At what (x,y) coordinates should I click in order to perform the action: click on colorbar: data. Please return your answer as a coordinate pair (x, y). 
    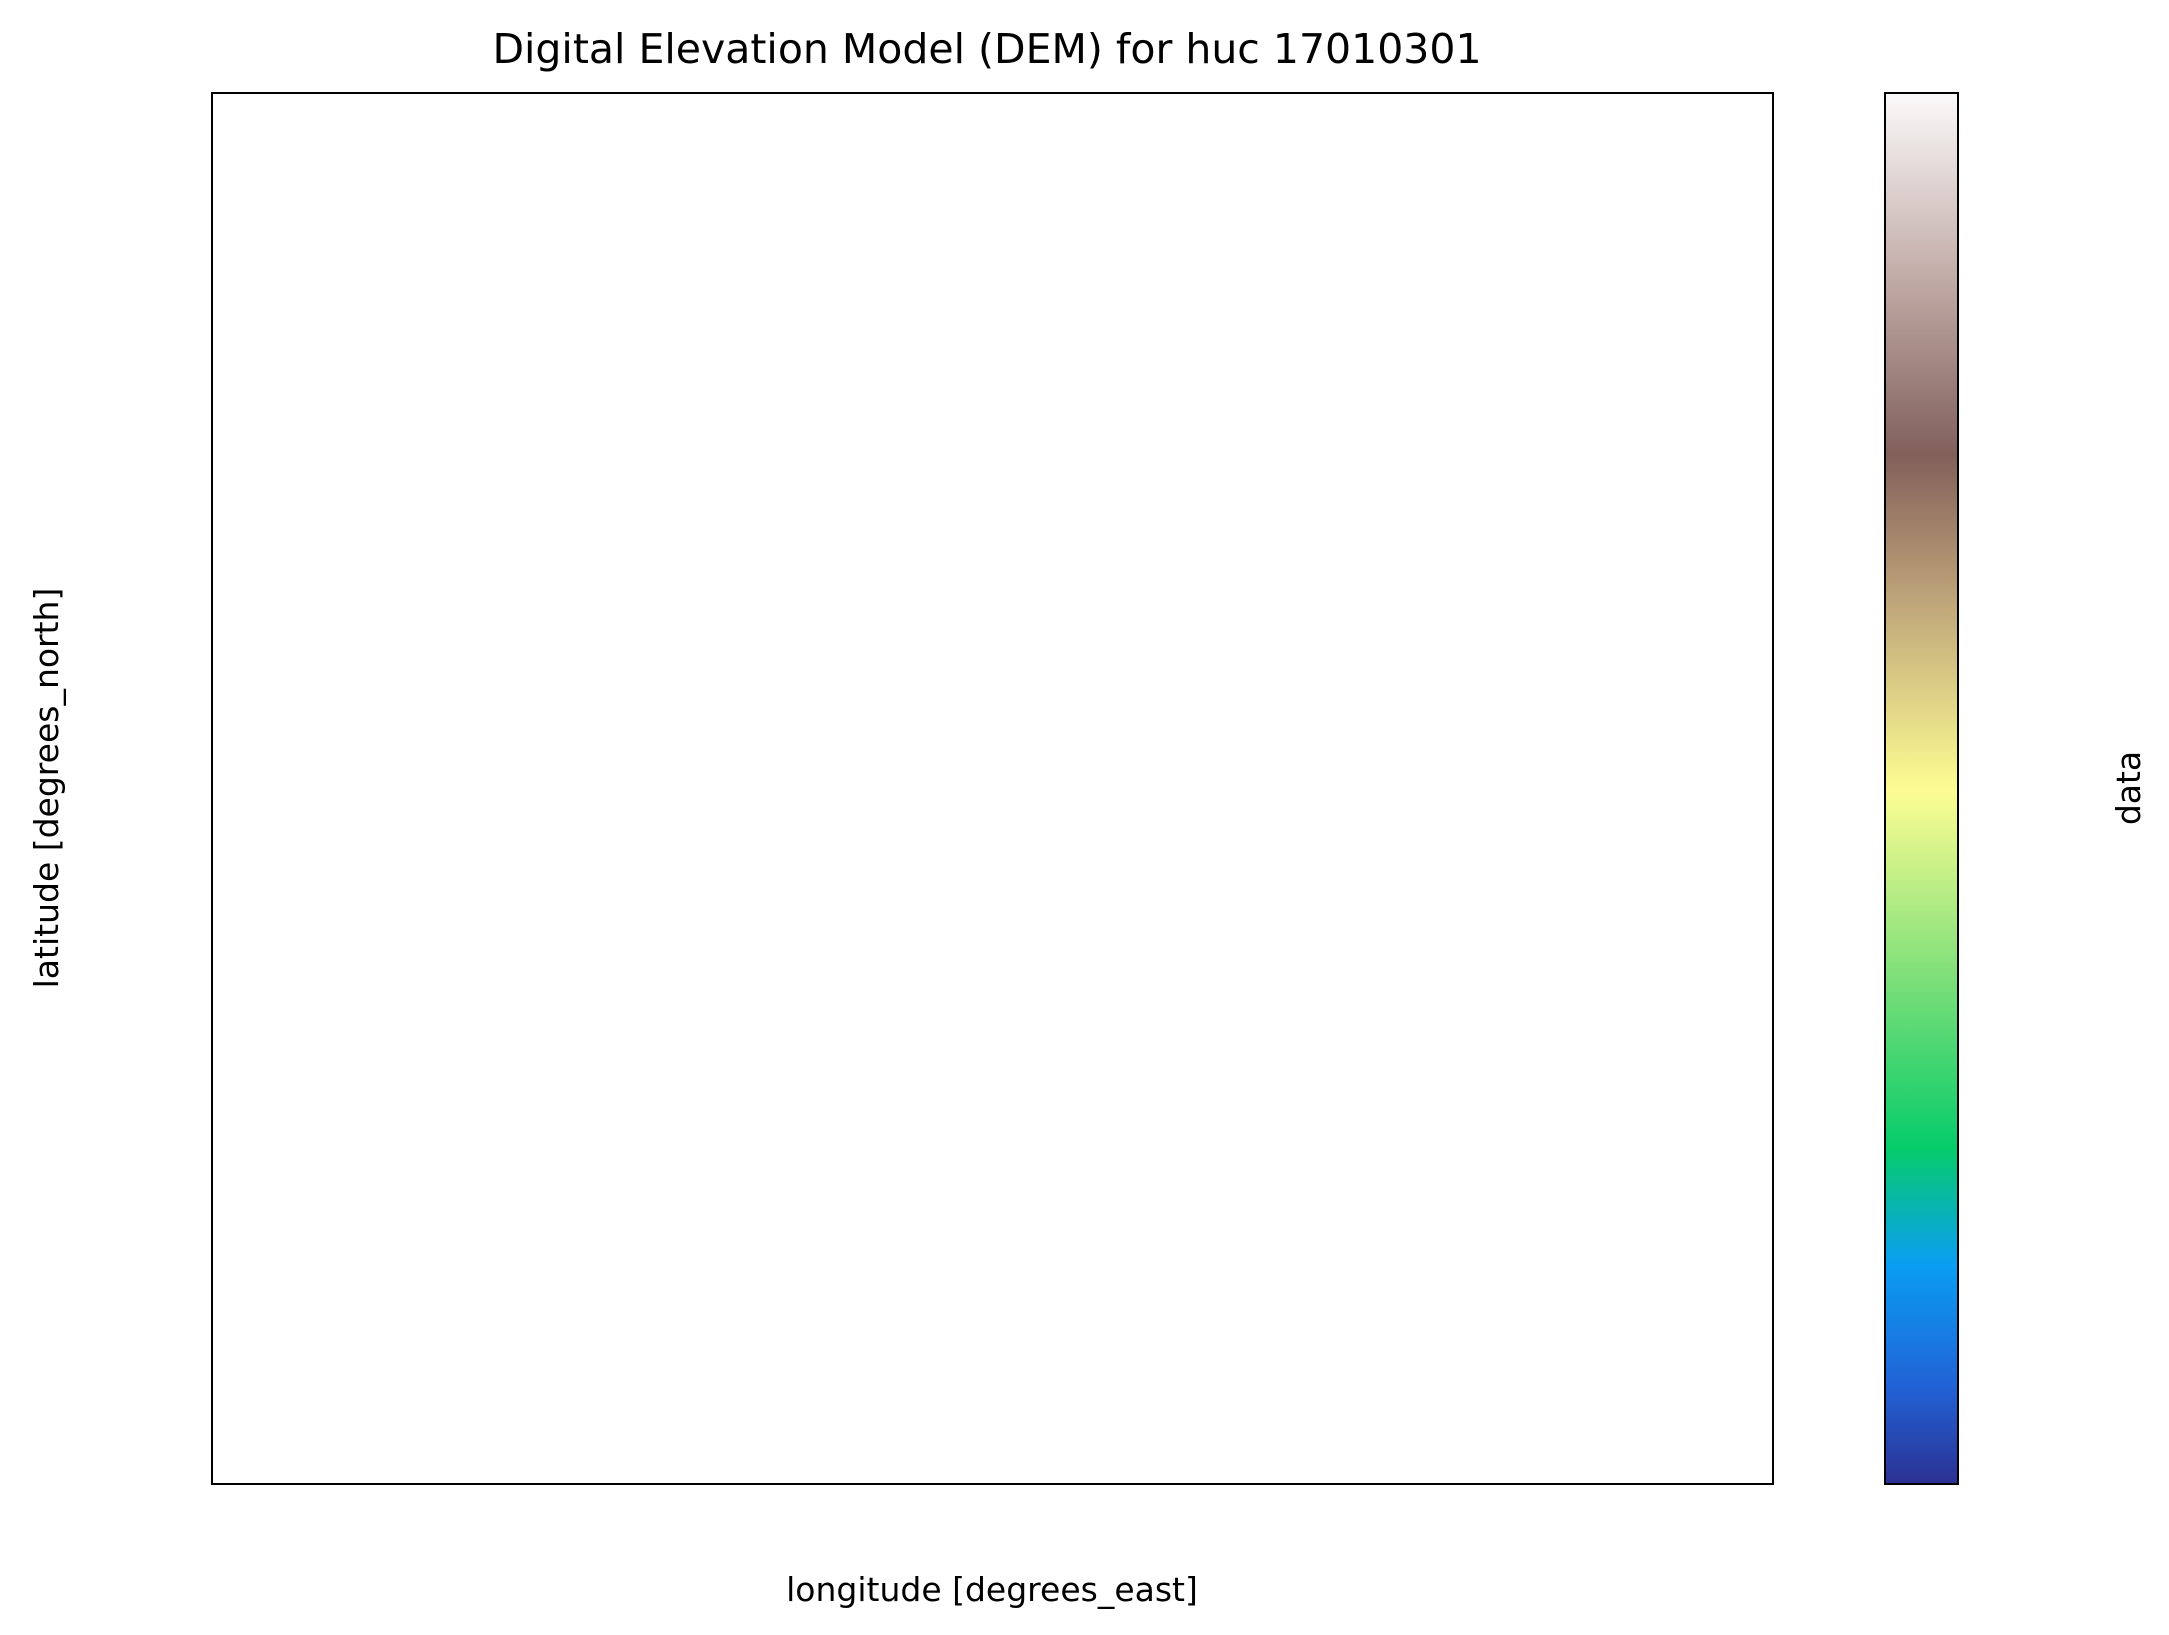
    Looking at the image, I should click on (2016, 788).